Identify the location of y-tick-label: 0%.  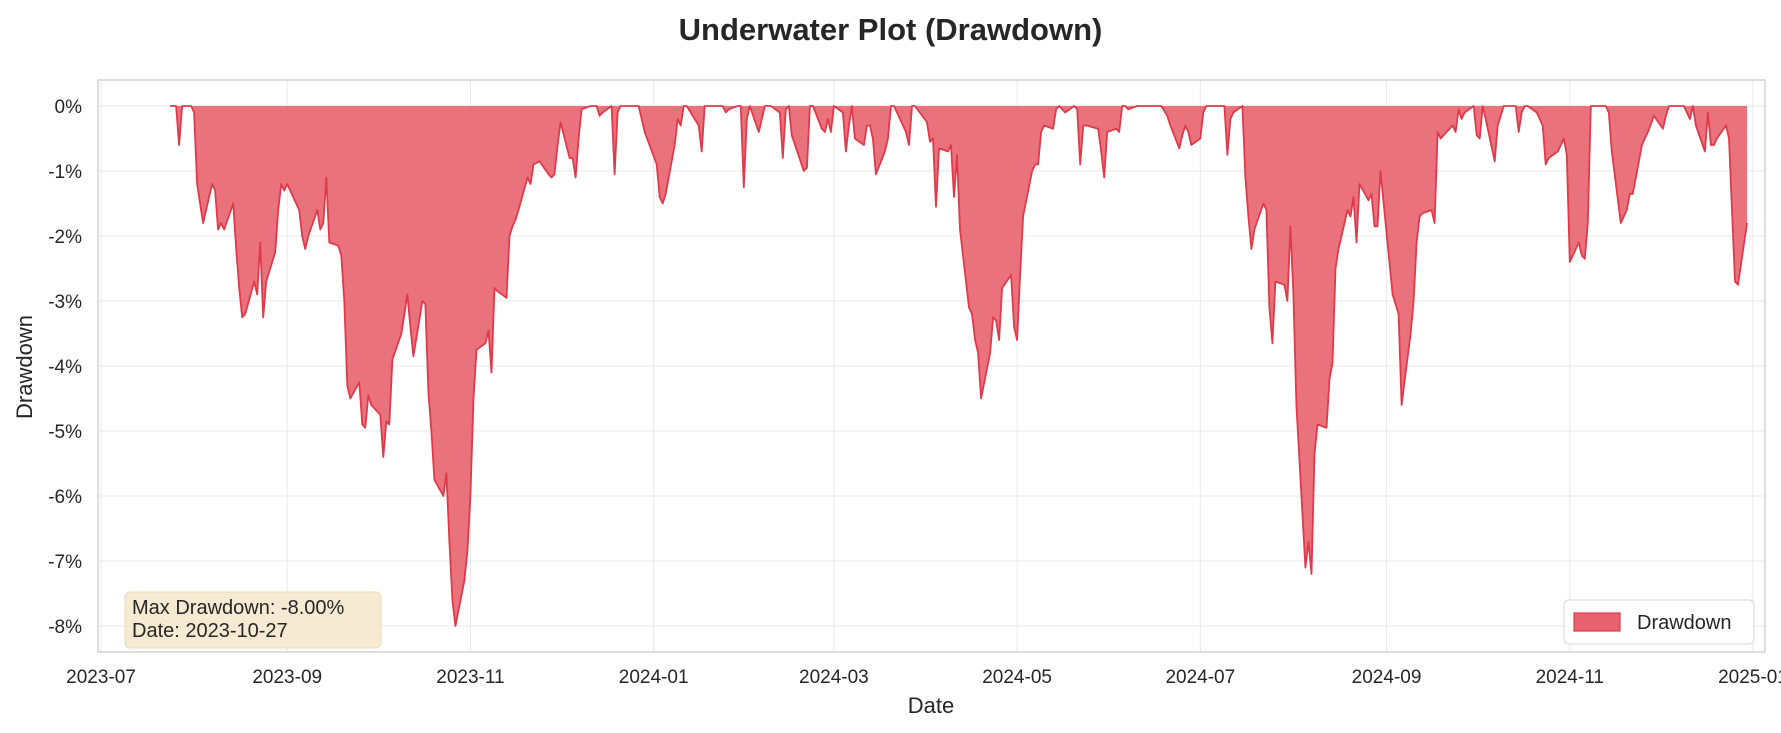
(69, 107).